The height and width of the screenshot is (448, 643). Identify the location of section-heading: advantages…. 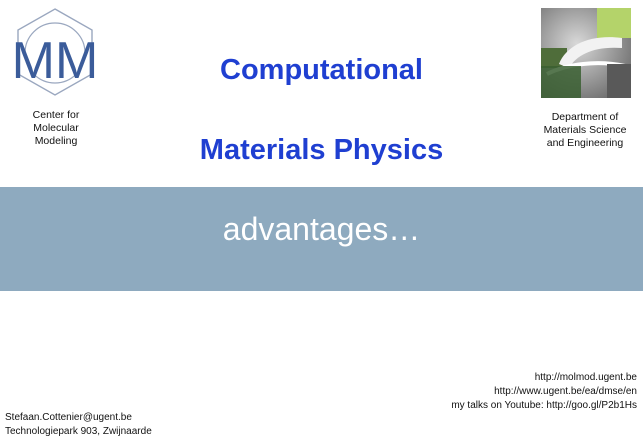
(321, 228).